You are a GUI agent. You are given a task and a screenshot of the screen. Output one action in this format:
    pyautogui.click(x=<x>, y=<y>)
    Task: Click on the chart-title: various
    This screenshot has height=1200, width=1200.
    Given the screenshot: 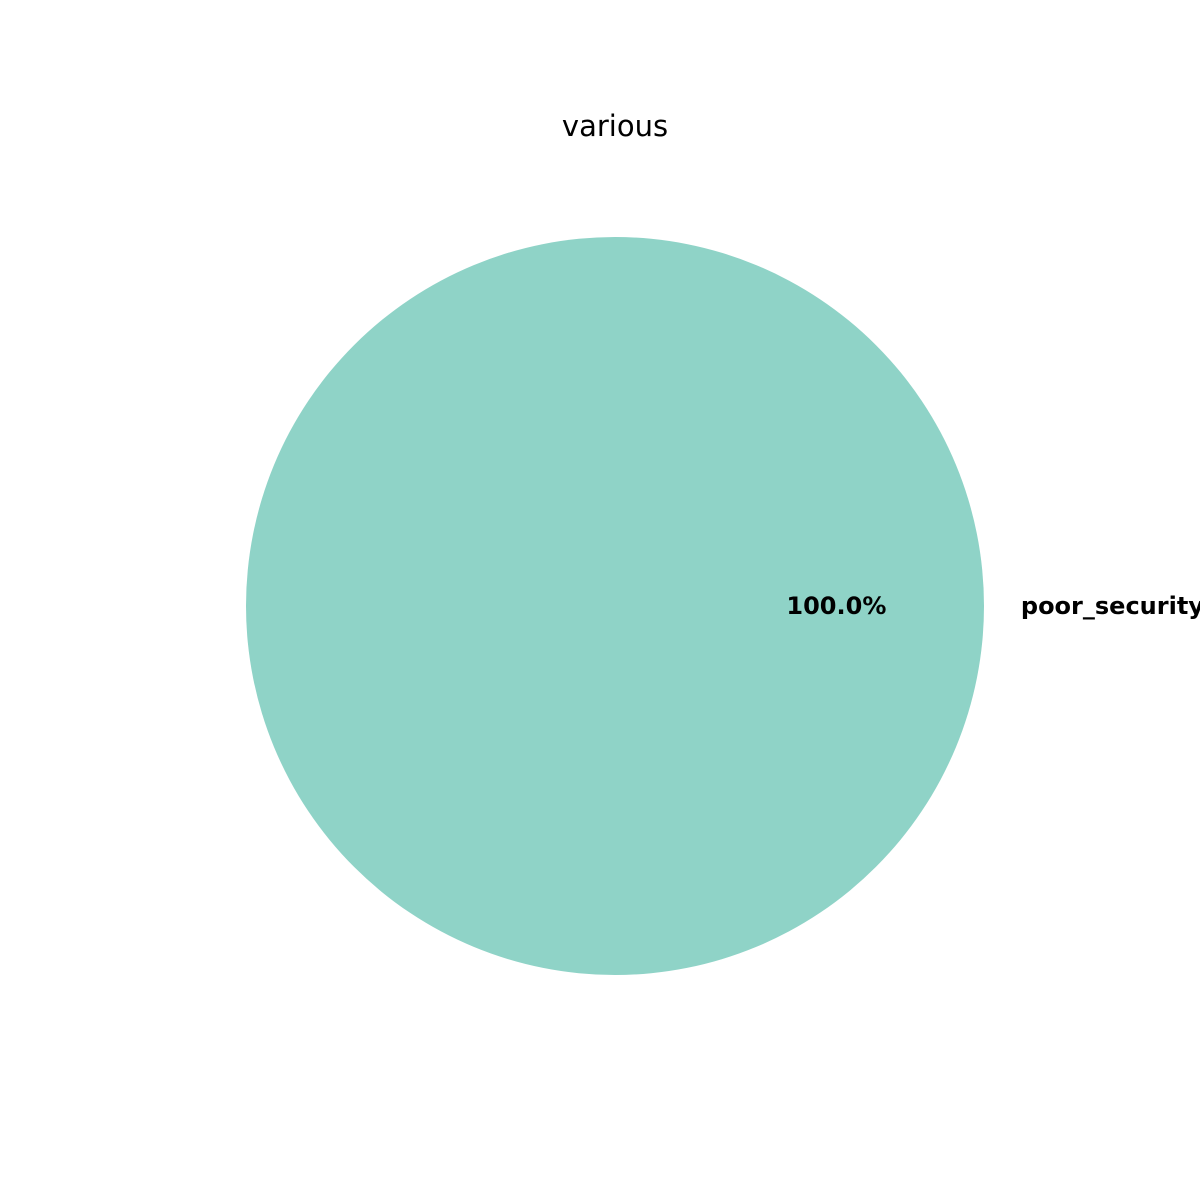 What is the action you would take?
    pyautogui.click(x=615, y=126)
    